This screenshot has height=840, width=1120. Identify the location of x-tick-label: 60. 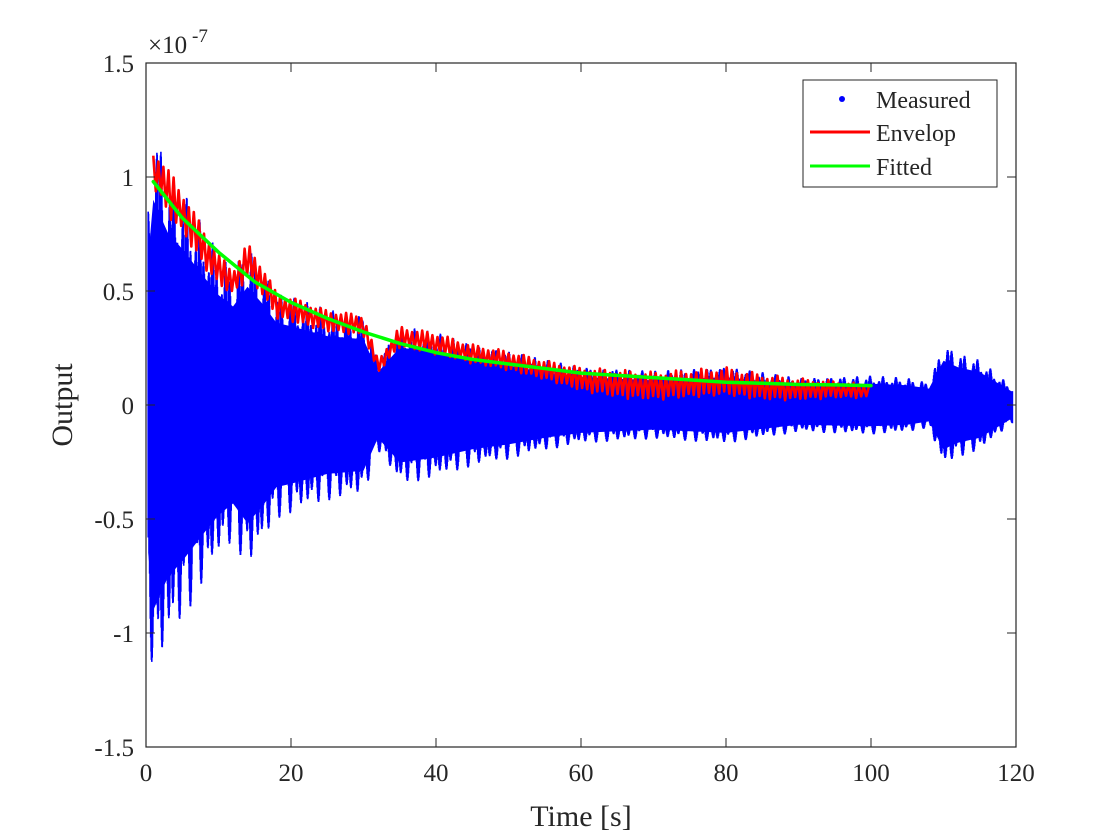
(581, 773).